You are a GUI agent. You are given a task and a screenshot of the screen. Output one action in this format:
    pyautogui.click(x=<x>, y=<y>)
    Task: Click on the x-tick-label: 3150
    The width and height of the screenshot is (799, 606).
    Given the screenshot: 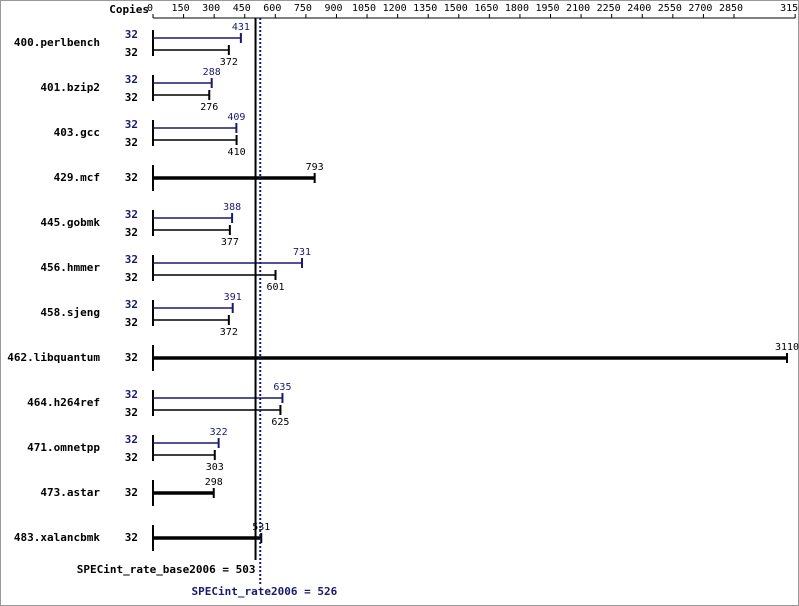 What is the action you would take?
    pyautogui.click(x=789, y=8)
    